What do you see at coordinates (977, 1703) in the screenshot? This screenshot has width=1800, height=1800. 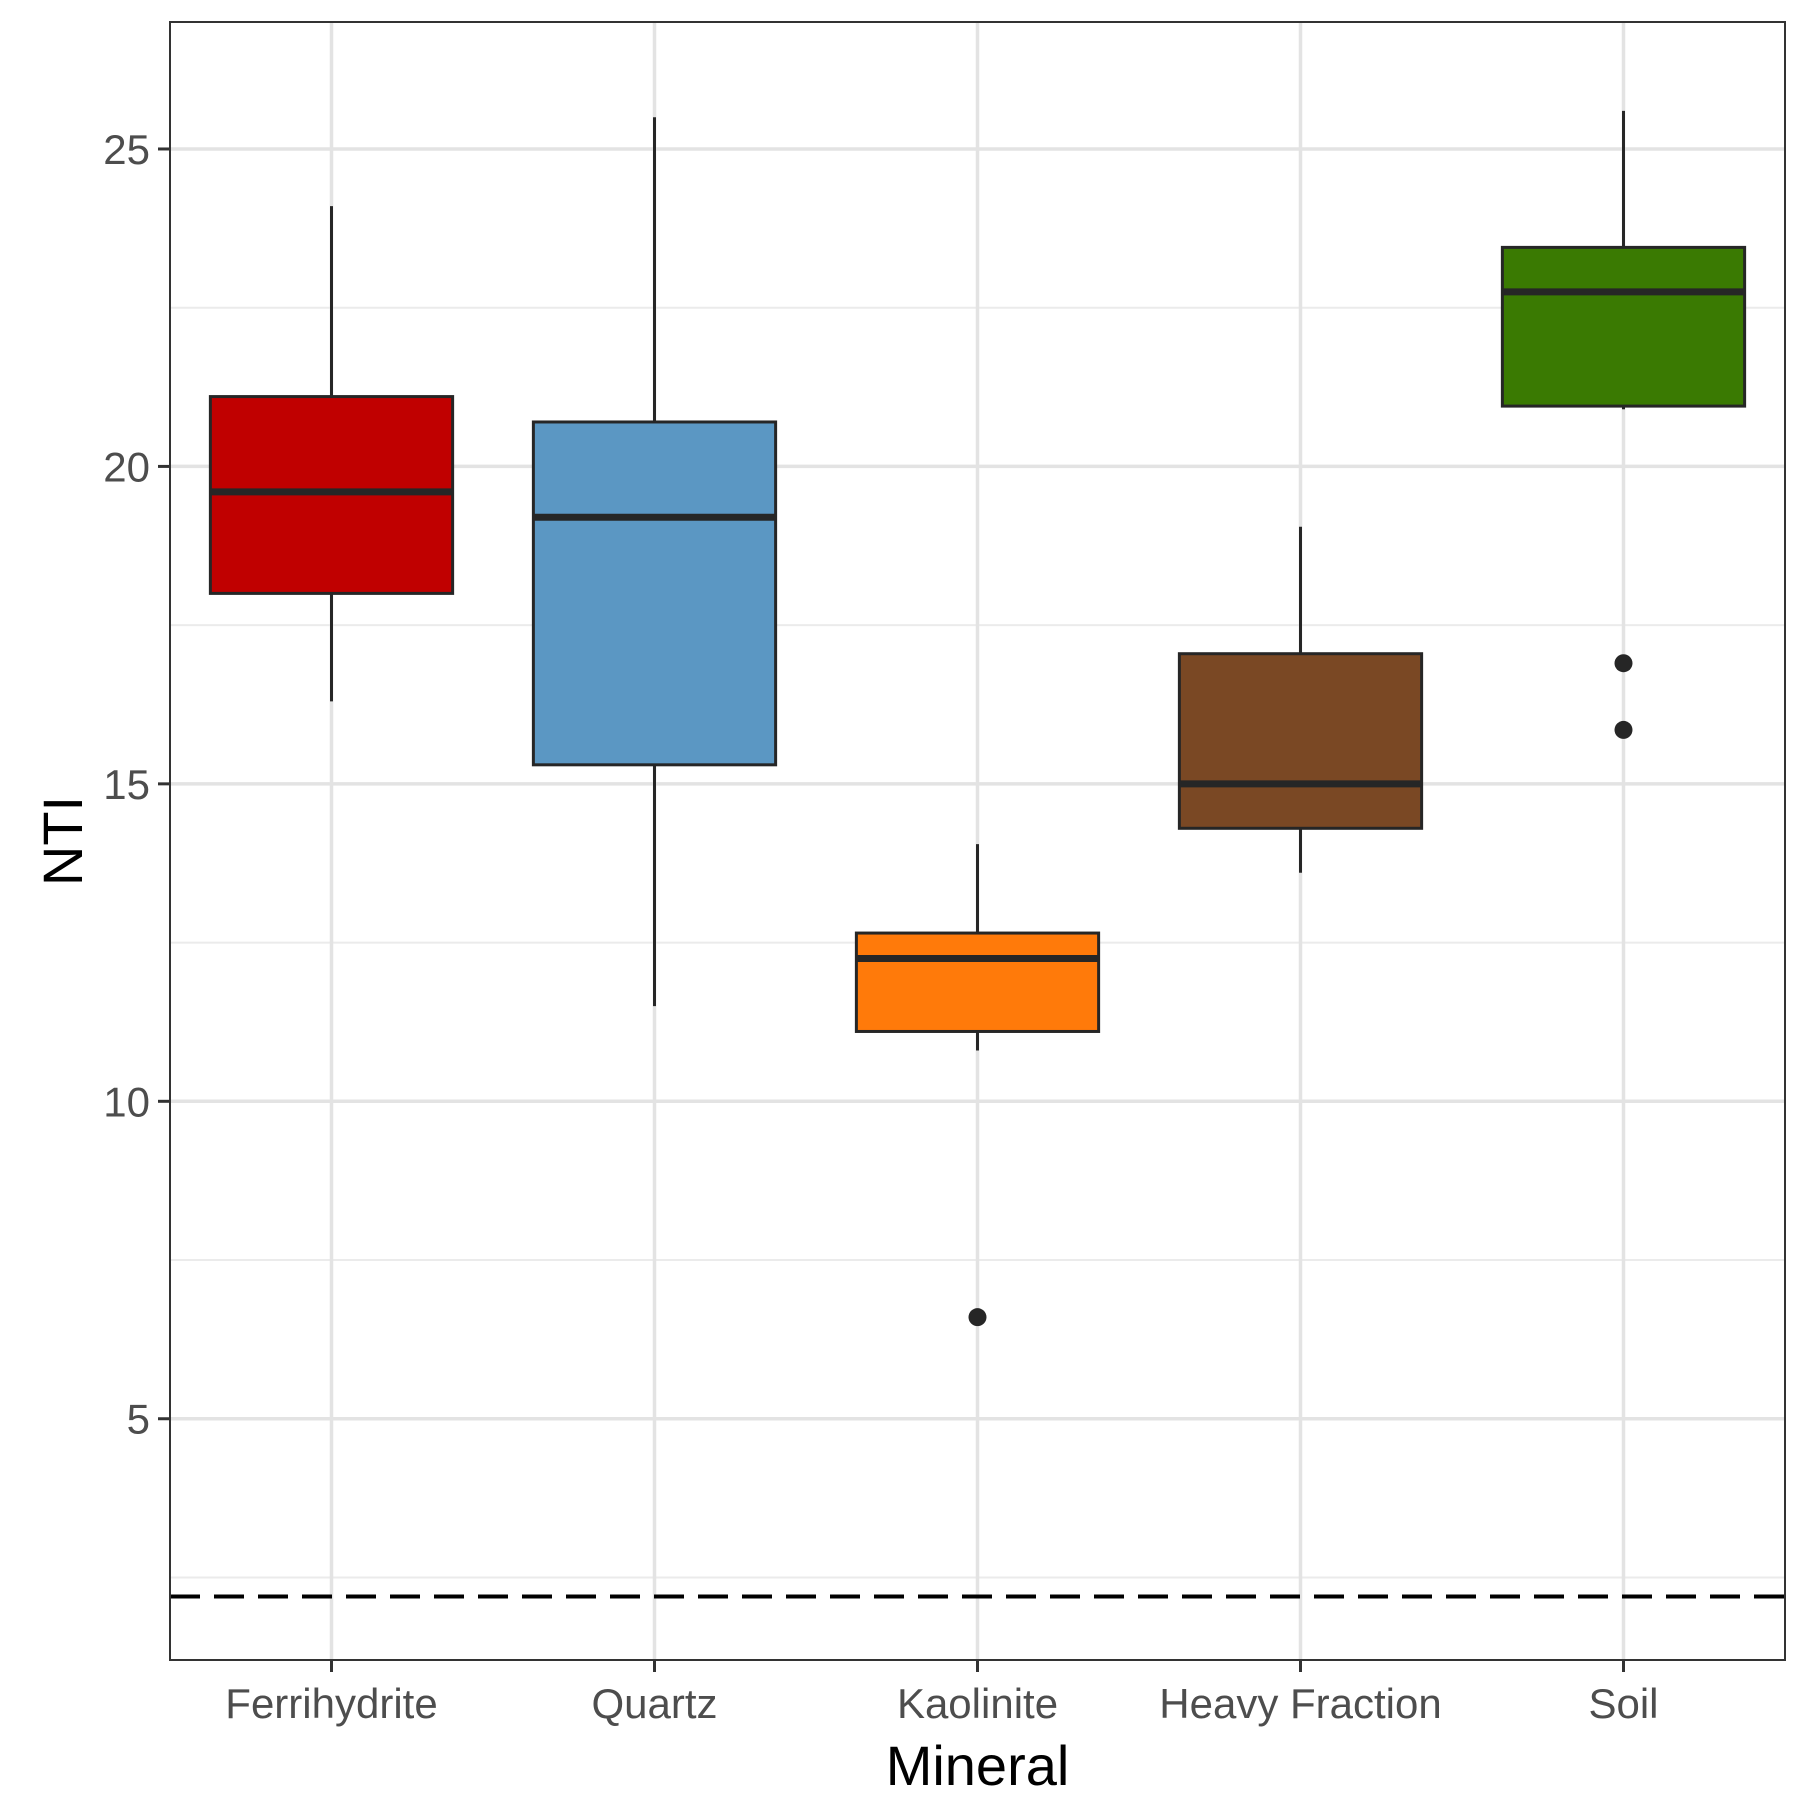 I see `x-tick-label: Kaolinite` at bounding box center [977, 1703].